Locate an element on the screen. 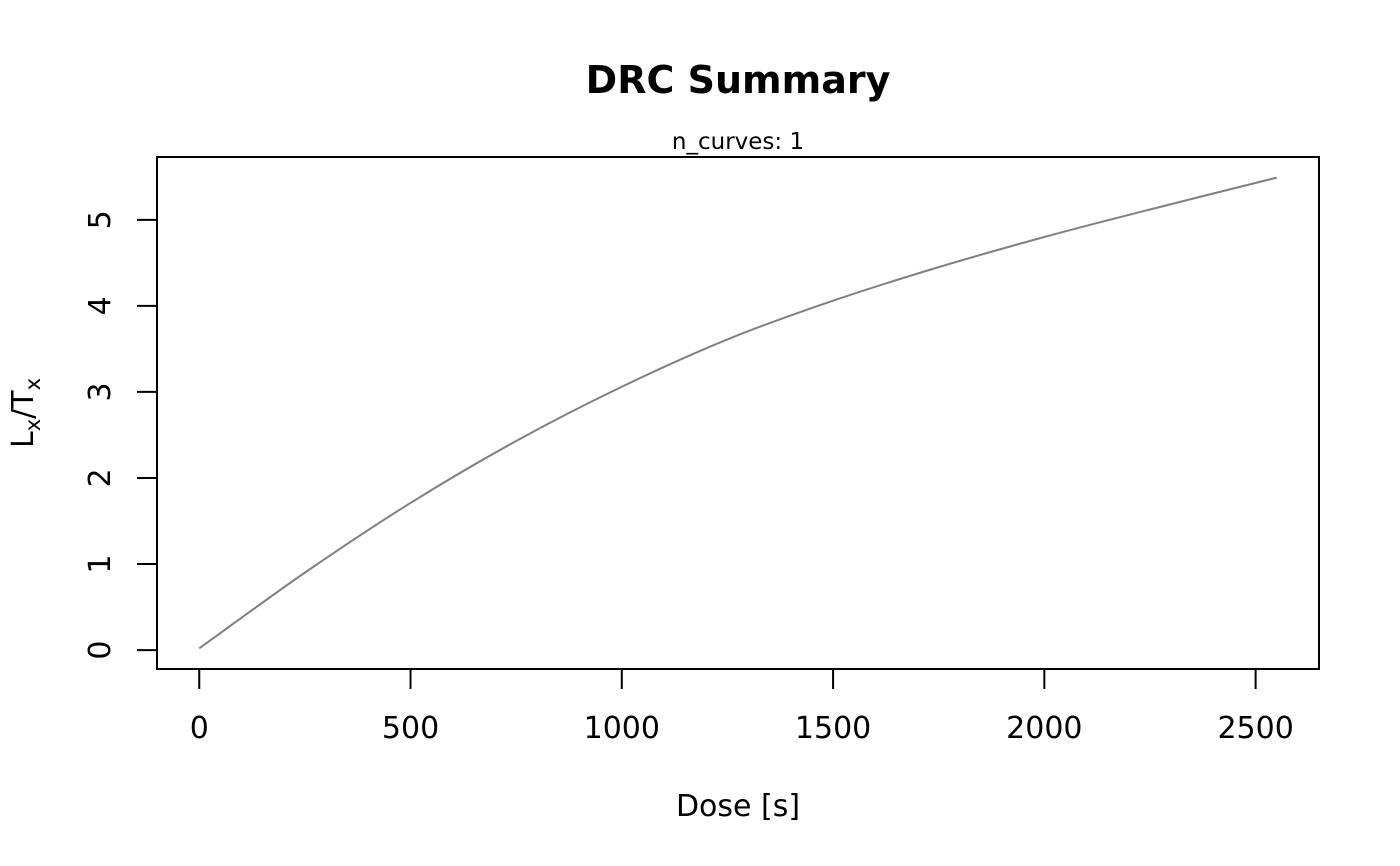  chart-subtitle: n_curves: 1 is located at coordinates (738, 142).